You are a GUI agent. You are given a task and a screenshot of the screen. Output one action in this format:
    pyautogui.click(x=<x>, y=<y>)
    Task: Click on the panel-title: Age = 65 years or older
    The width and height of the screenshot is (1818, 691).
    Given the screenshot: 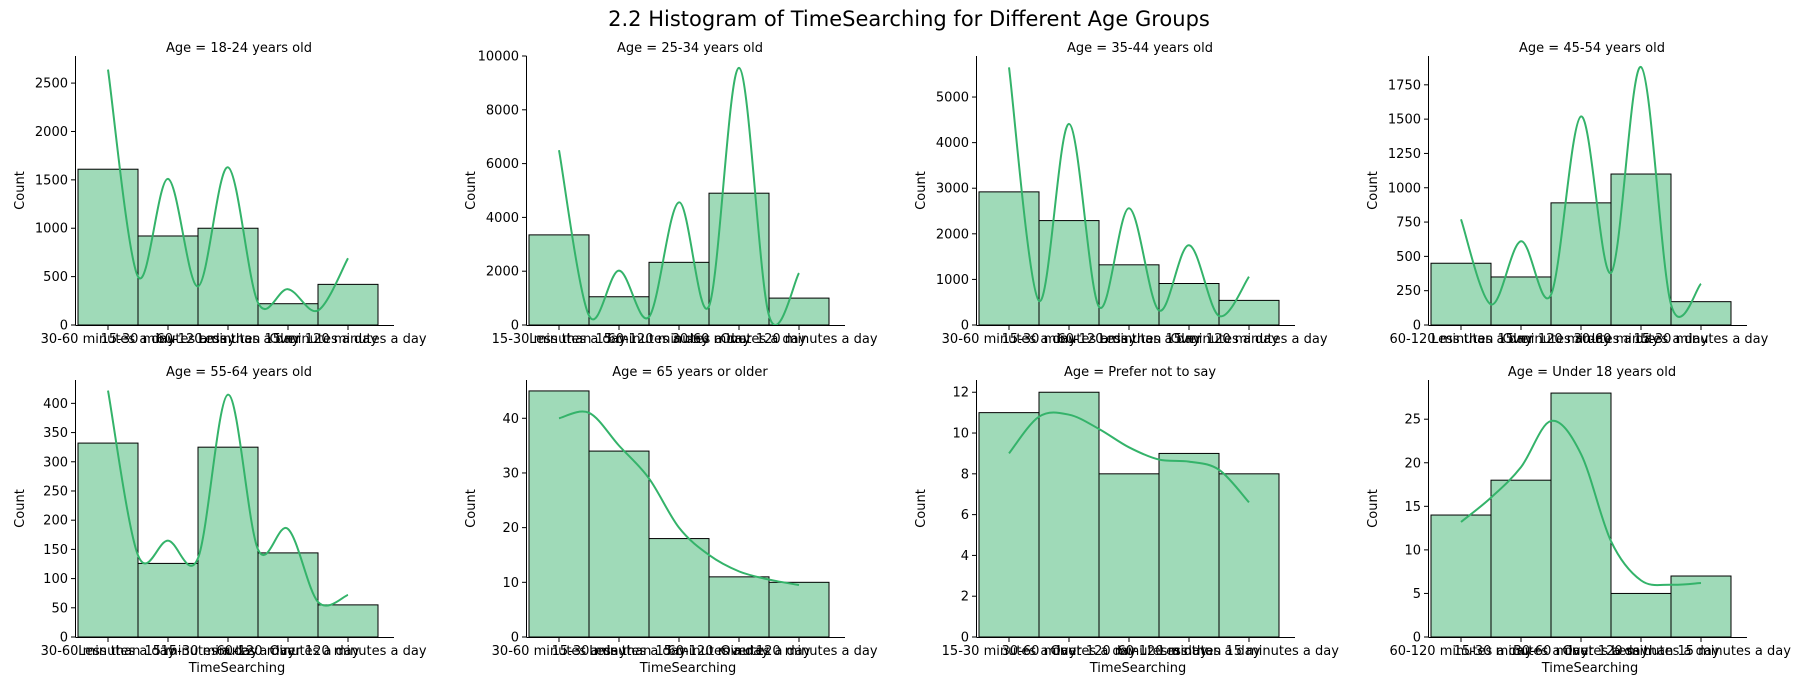 What is the action you would take?
    pyautogui.click(x=690, y=372)
    